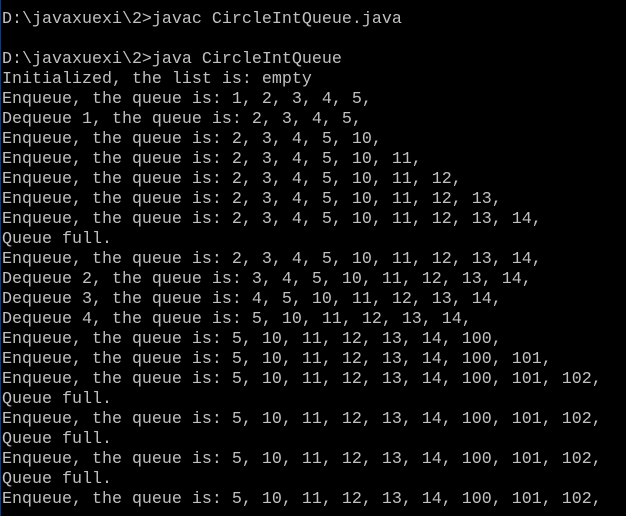 Image resolution: width=626 pixels, height=516 pixels. What do you see at coordinates (302, 40) in the screenshot?
I see `console-line` at bounding box center [302, 40].